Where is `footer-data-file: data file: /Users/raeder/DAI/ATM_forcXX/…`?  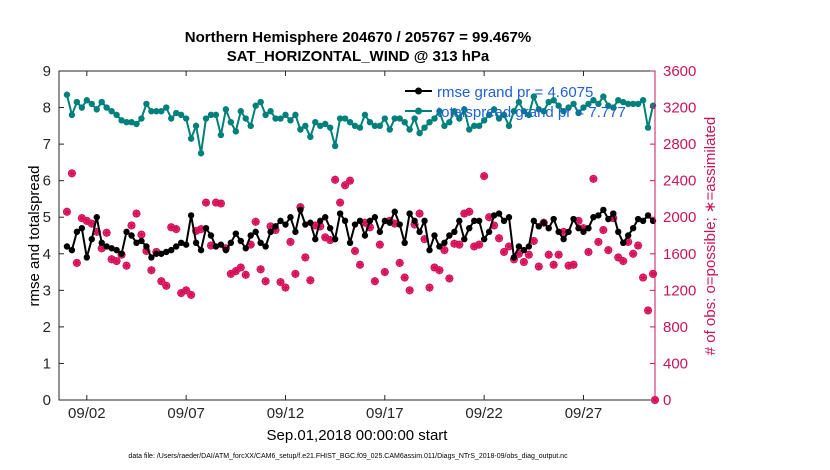 footer-data-file: data file: /Users/raeder/DAI/ATM_forcXX/… is located at coordinates (348, 456).